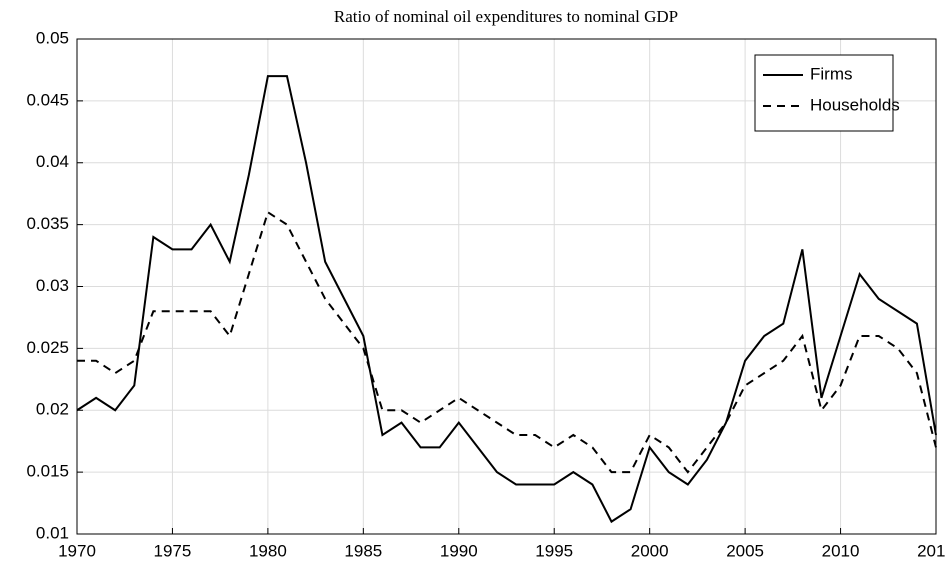  Describe the element at coordinates (841, 550) in the screenshot. I see `x-tick-label: 2010` at that location.